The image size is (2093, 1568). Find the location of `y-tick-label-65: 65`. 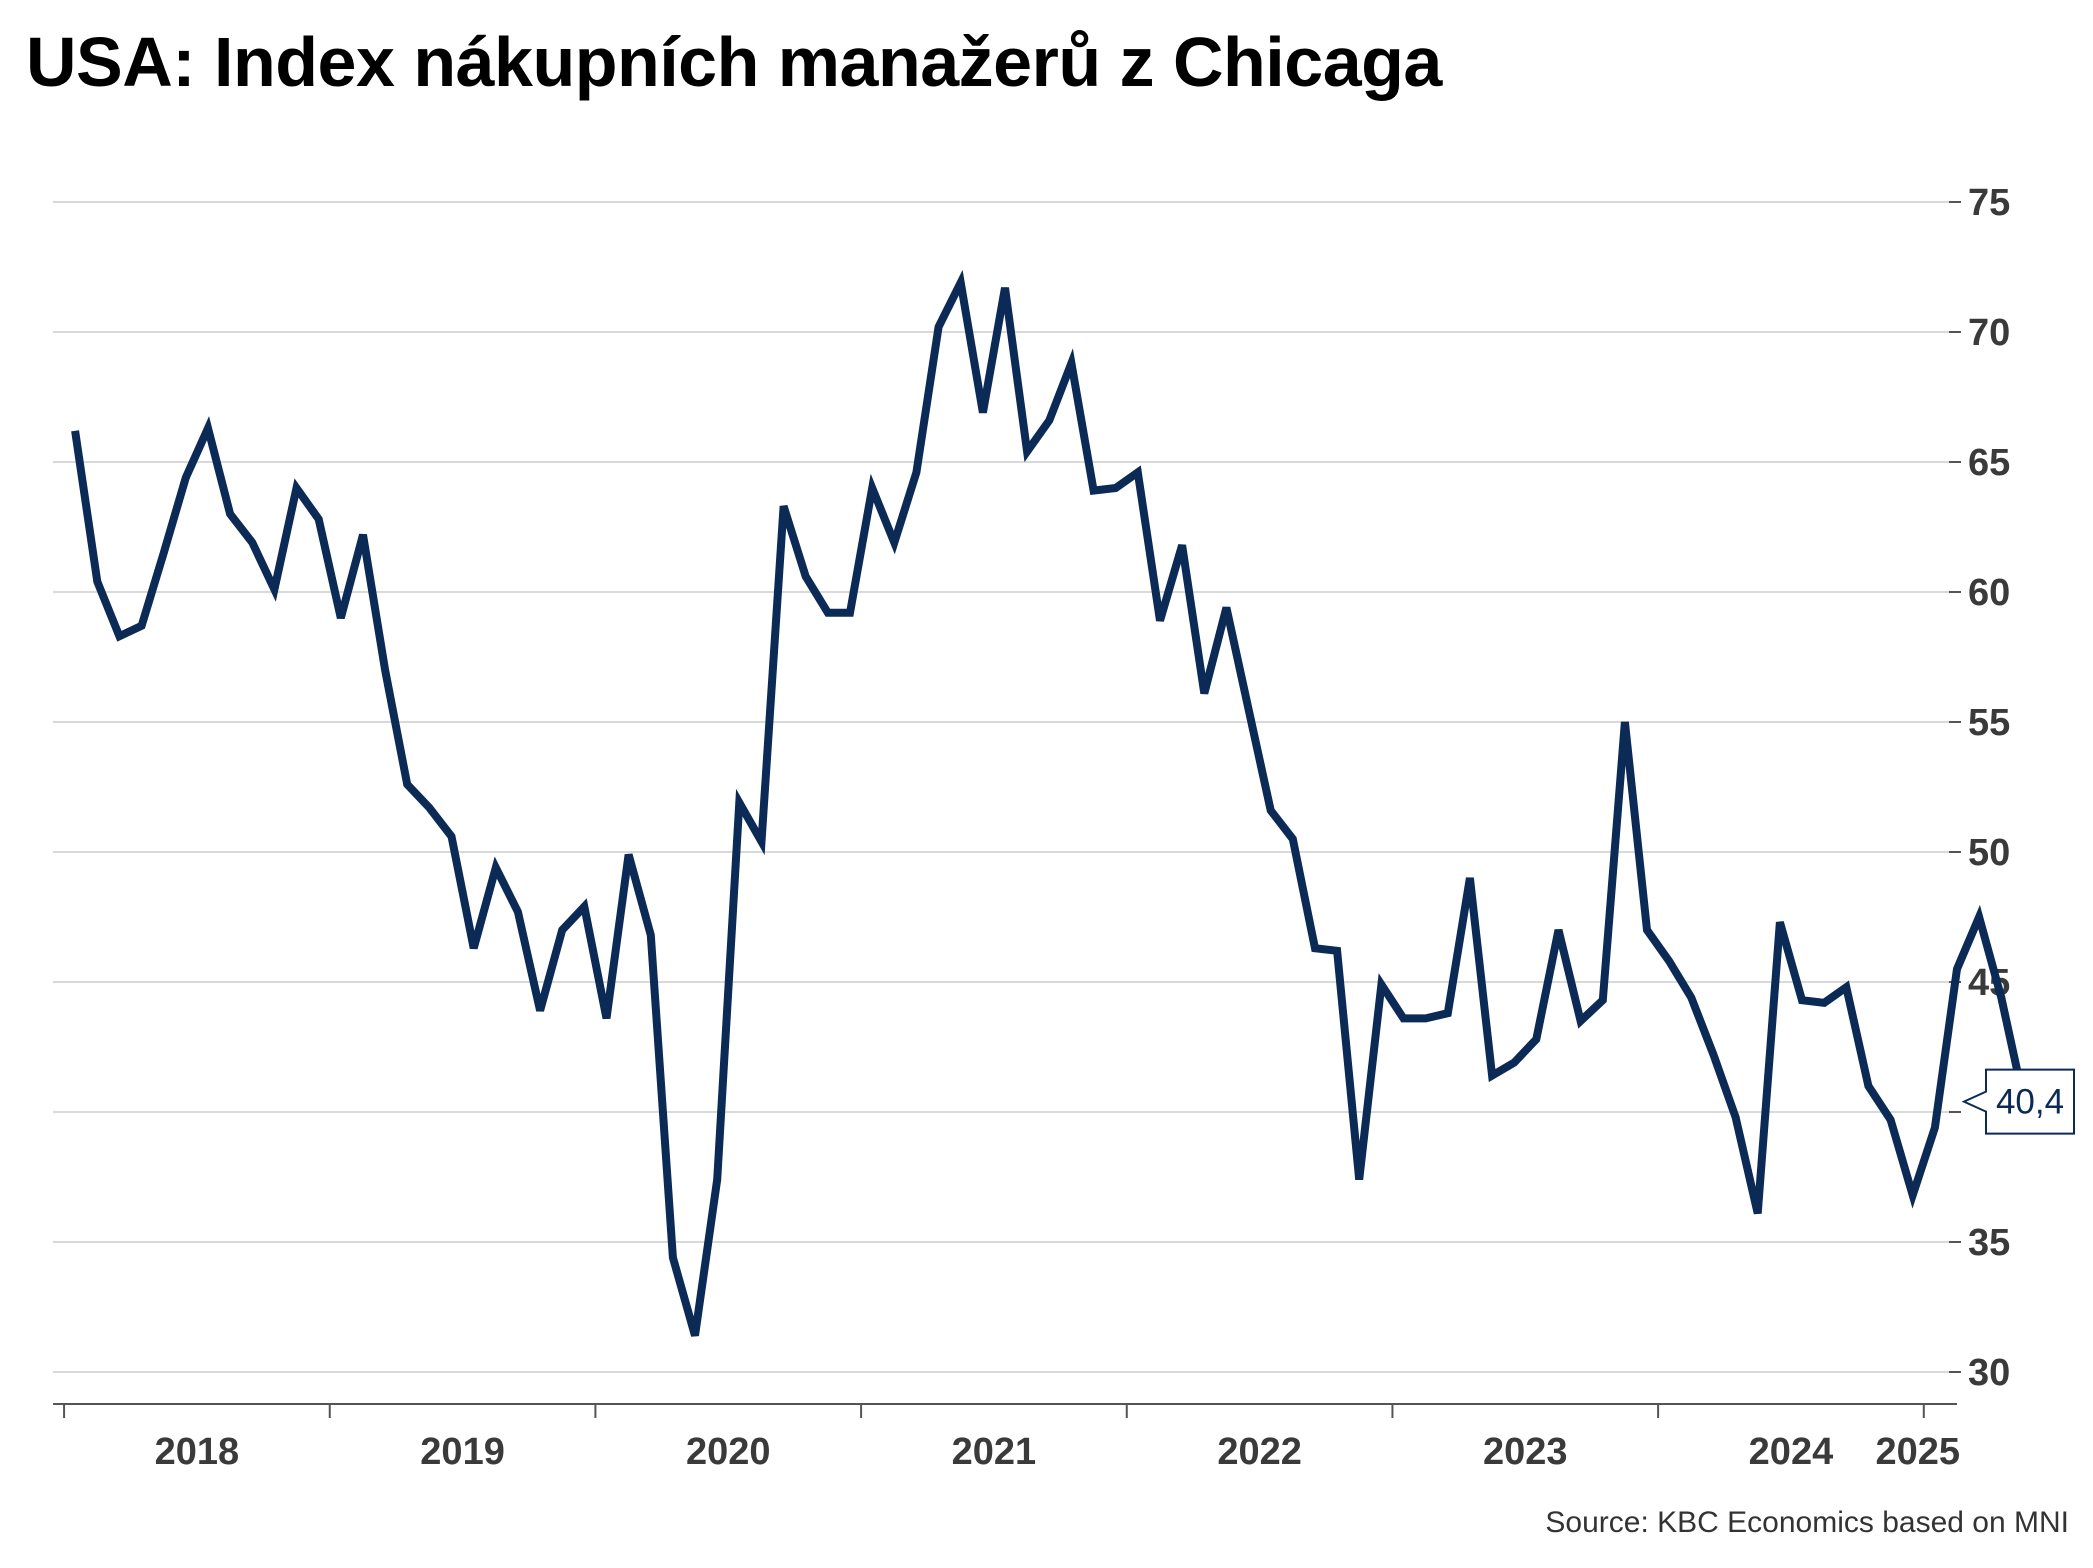

y-tick-label-65: 65 is located at coordinates (1989, 463).